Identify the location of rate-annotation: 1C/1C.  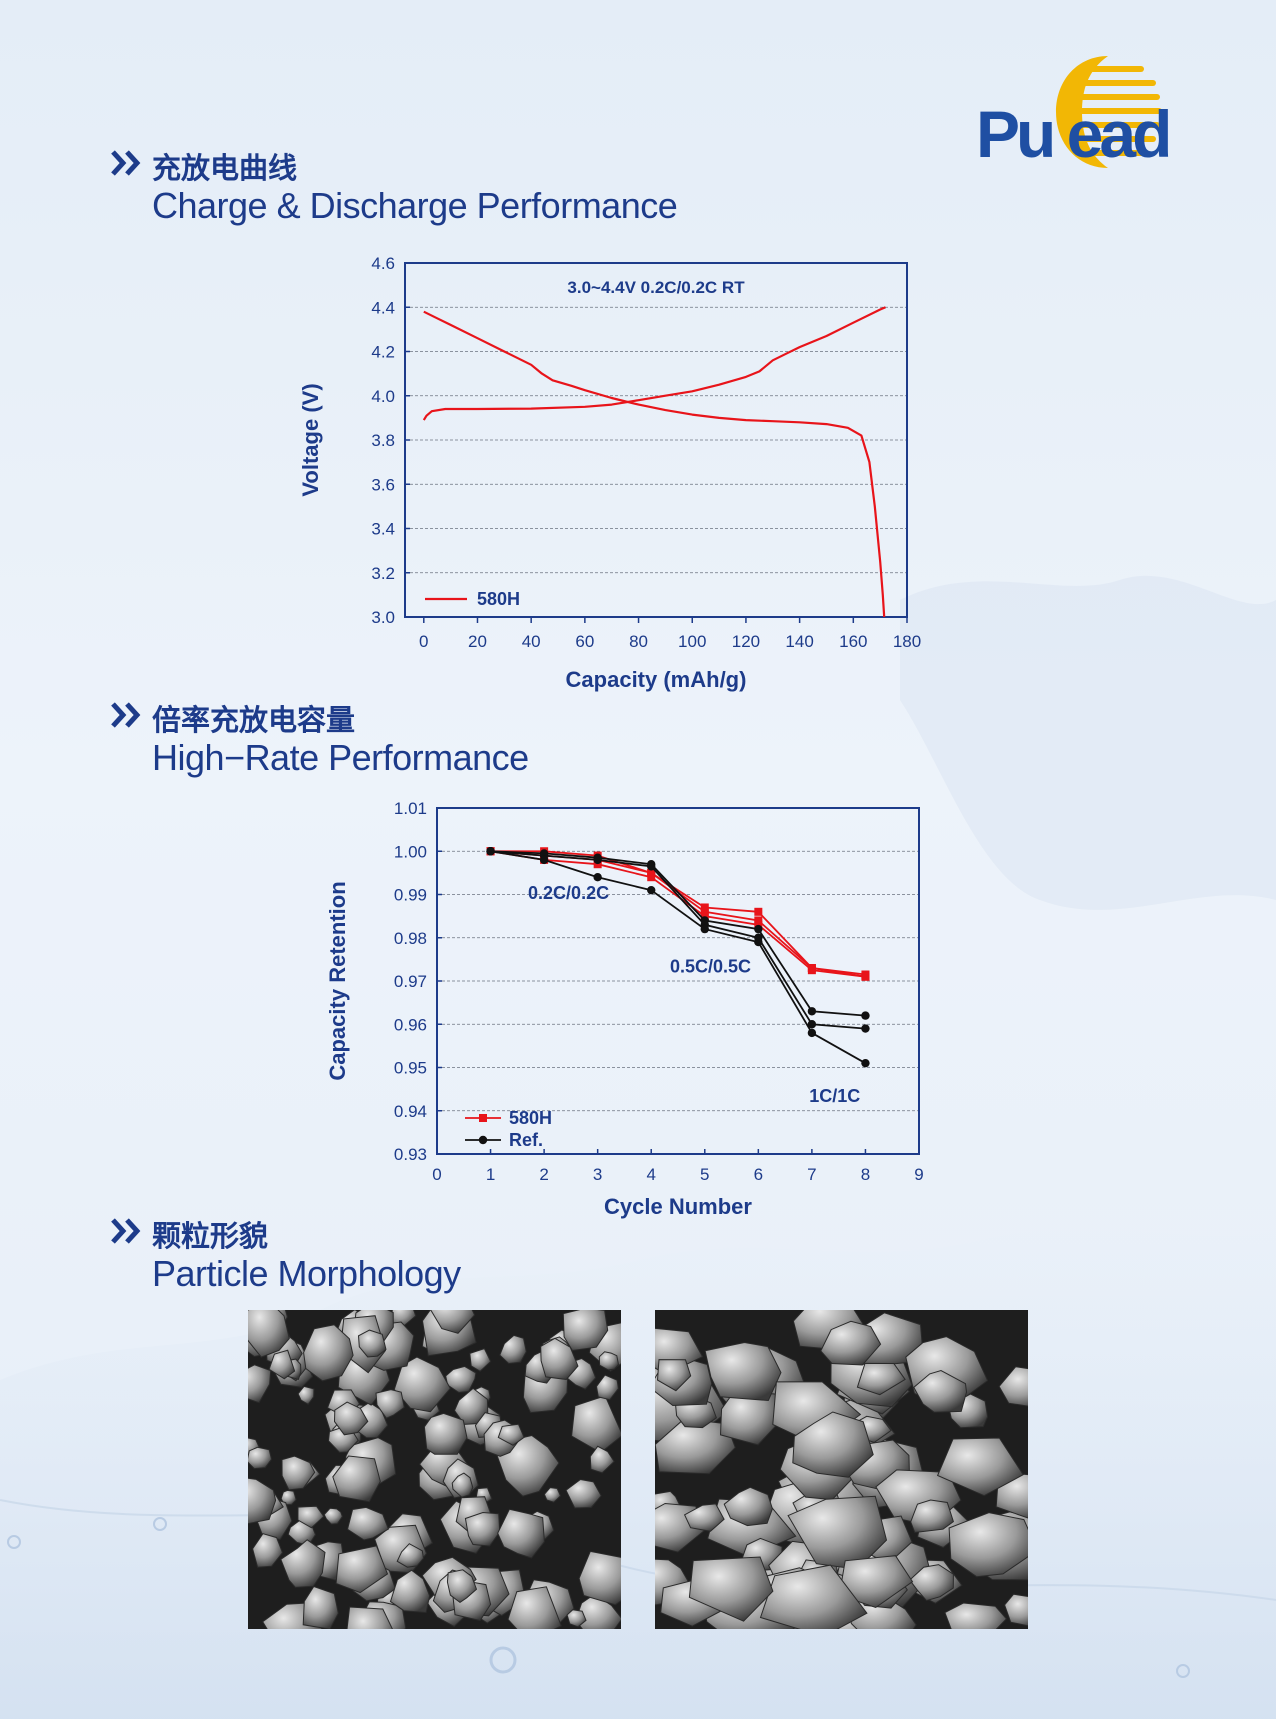
(834, 1096).